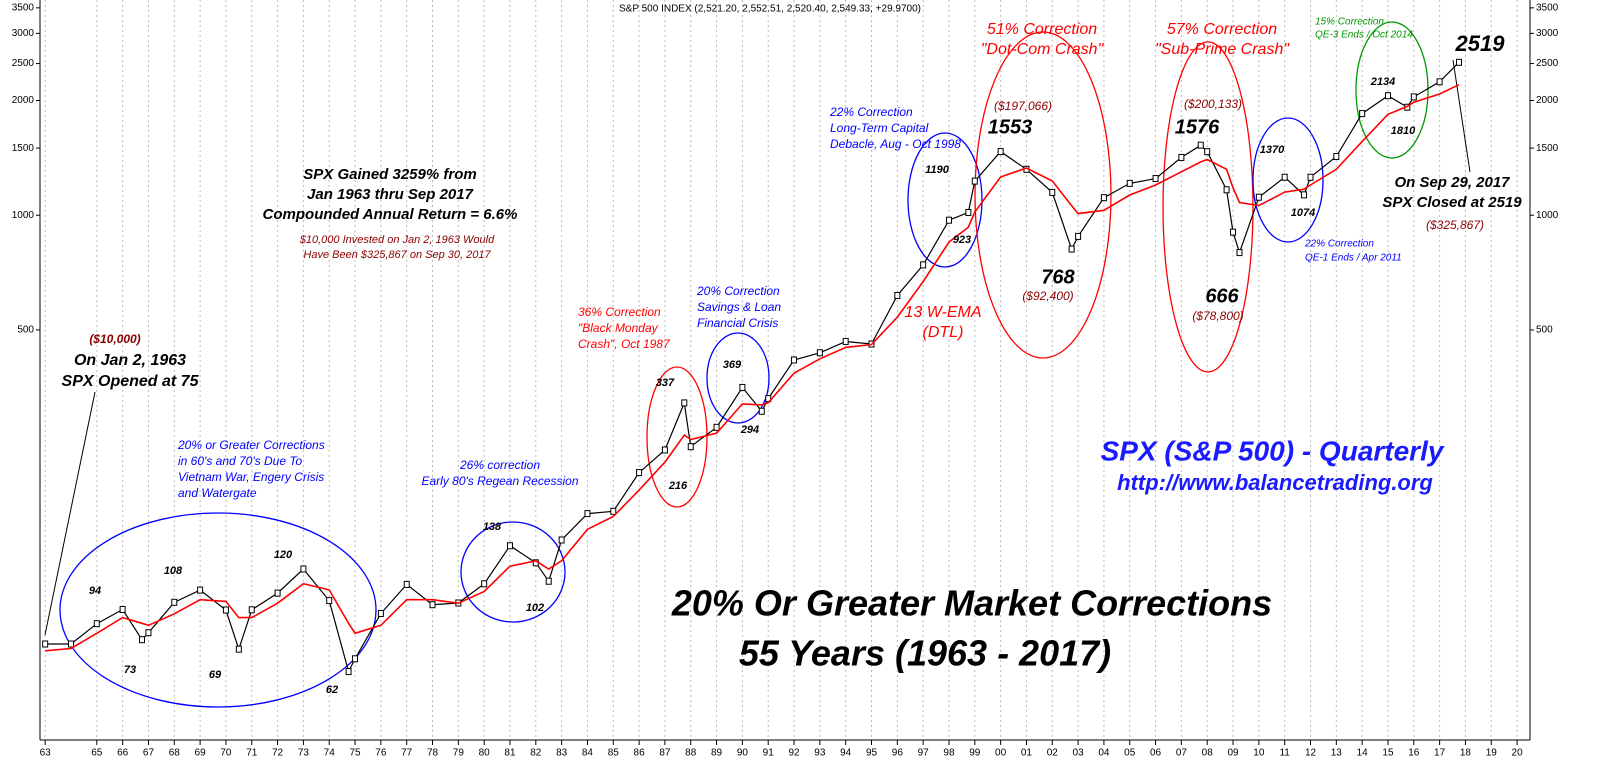  What do you see at coordinates (173, 571) in the screenshot?
I see `annotation: 108` at bounding box center [173, 571].